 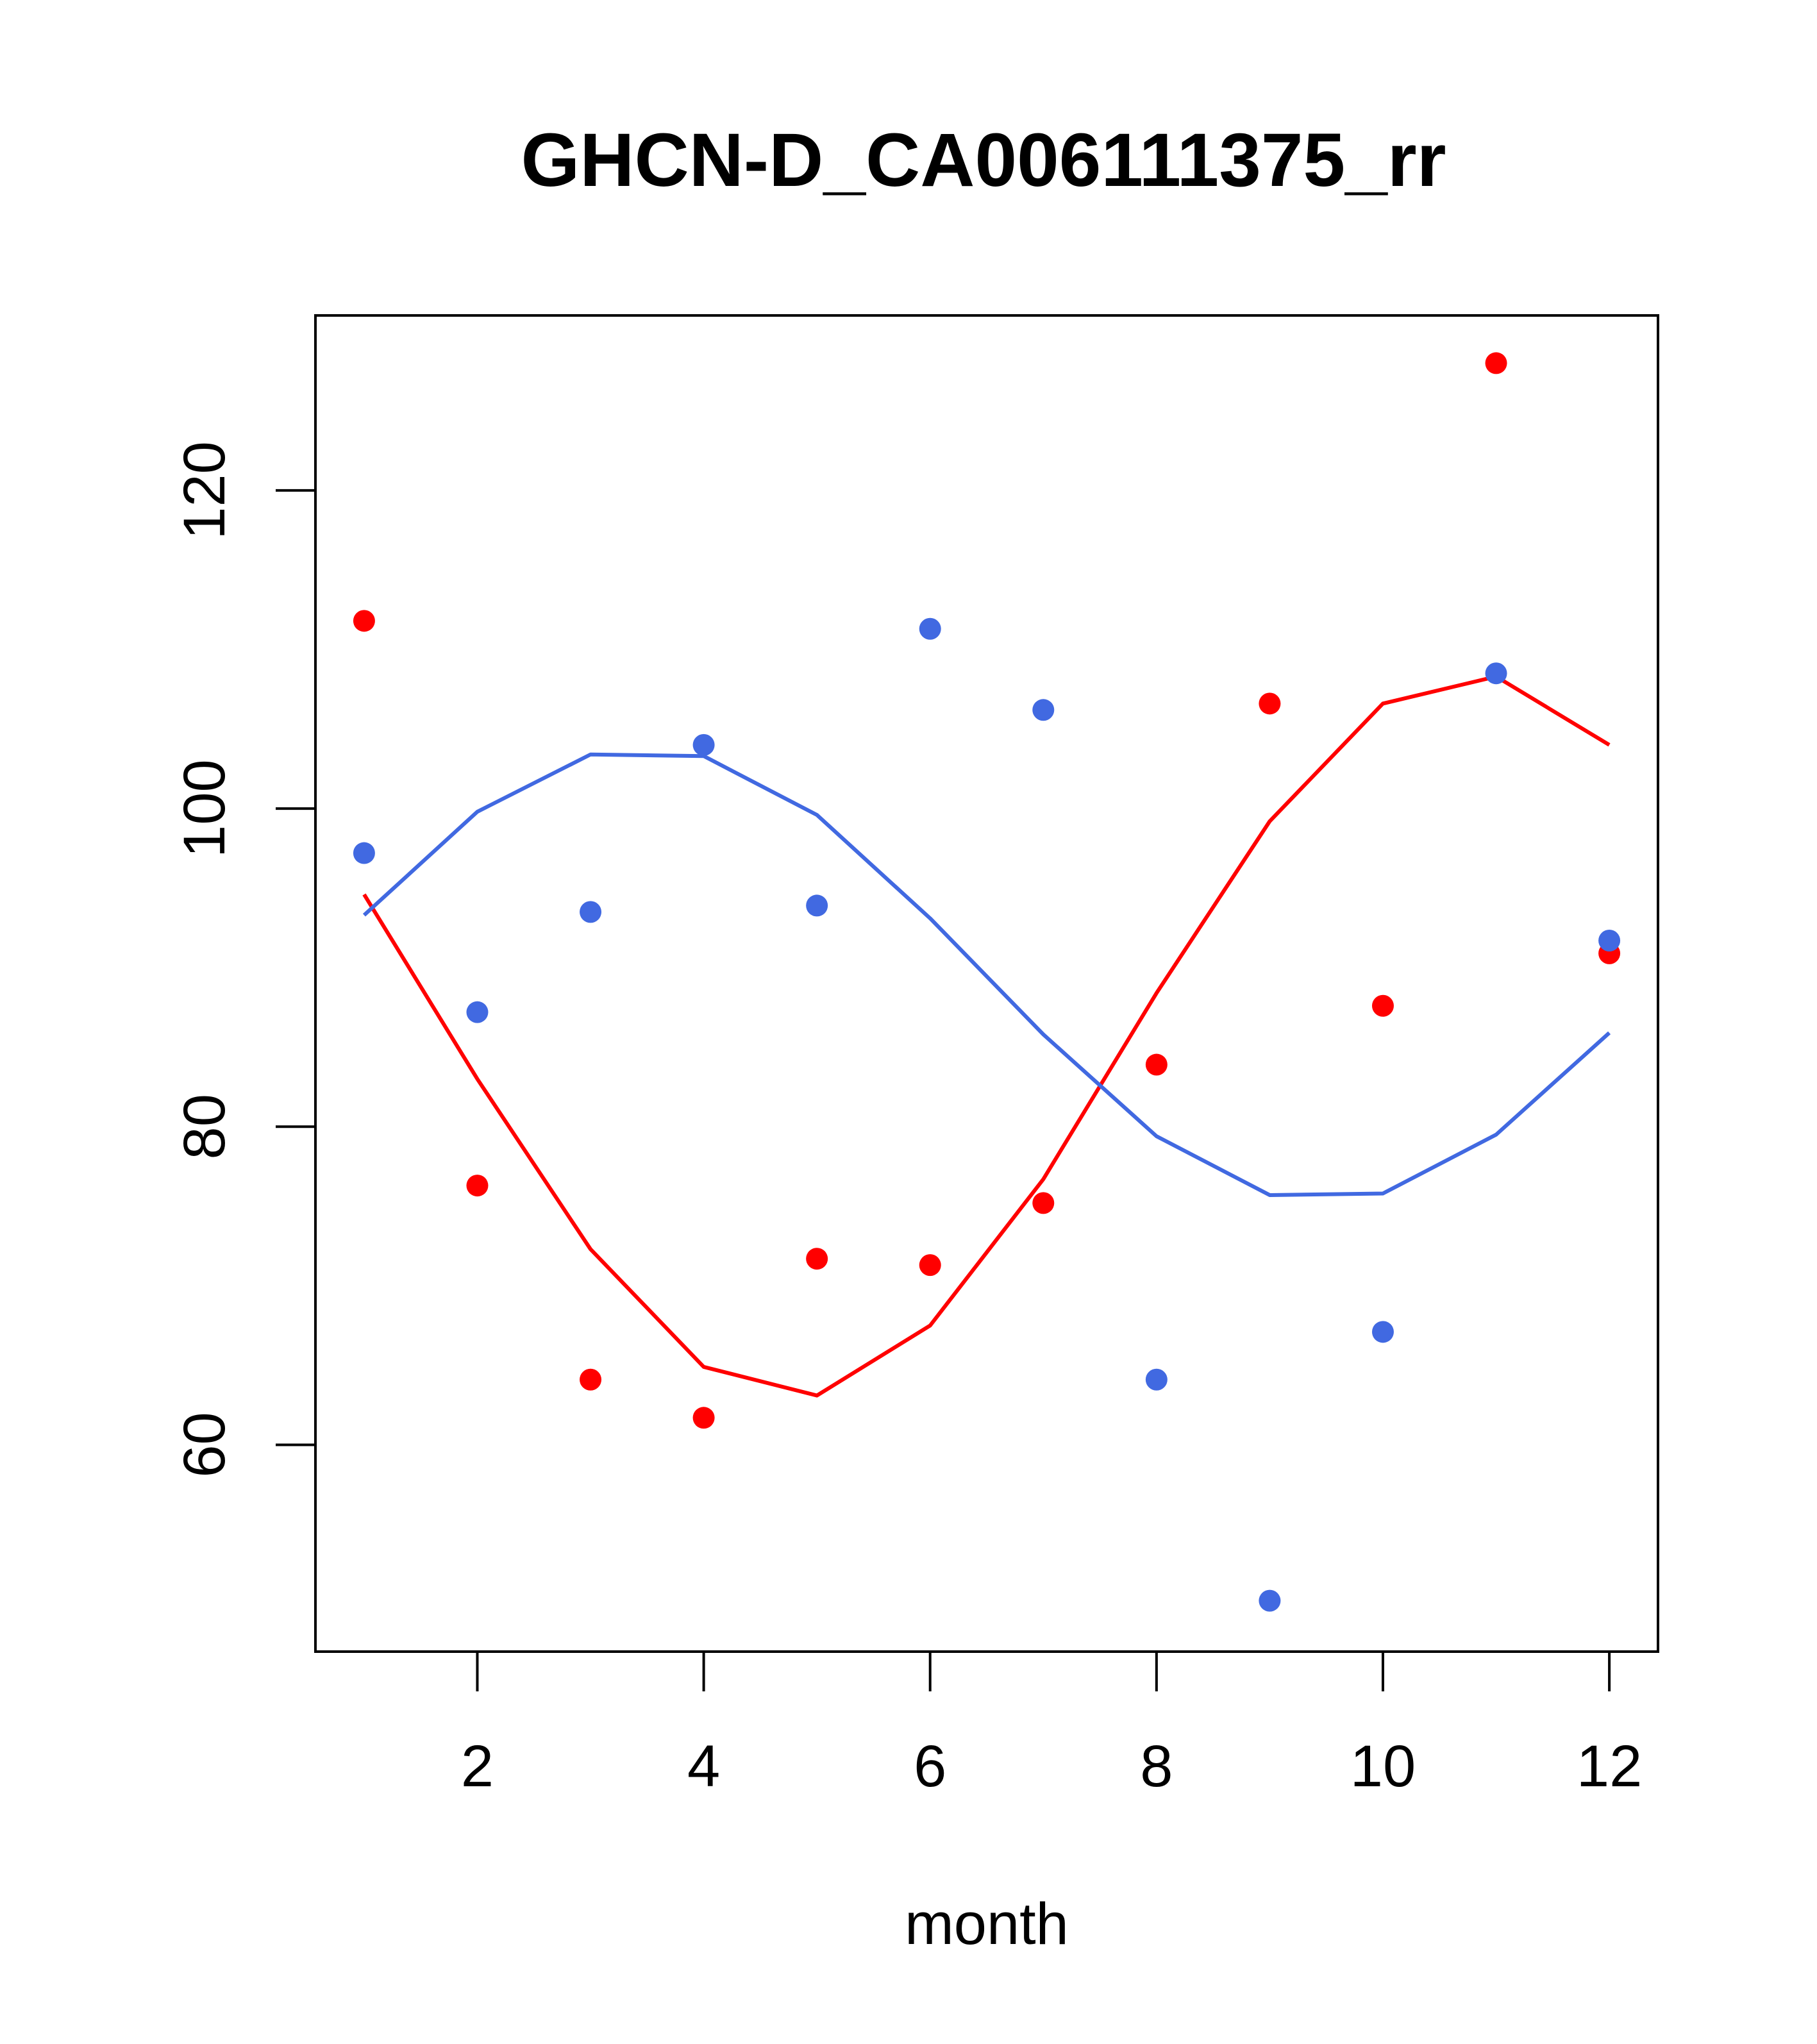 What do you see at coordinates (703, 1766) in the screenshot?
I see `x-tick-label: 4` at bounding box center [703, 1766].